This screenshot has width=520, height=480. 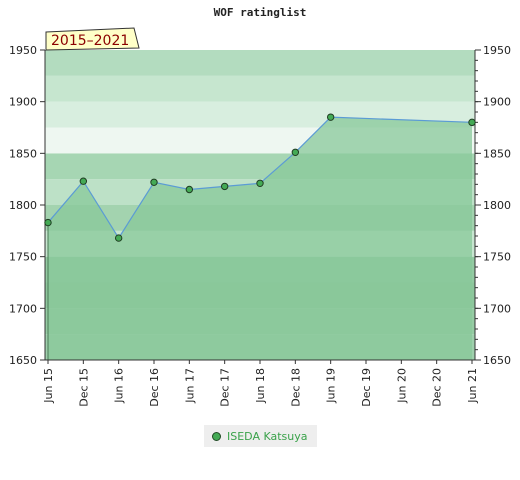 What do you see at coordinates (366, 387) in the screenshot?
I see `x-tick-label: Dec 19` at bounding box center [366, 387].